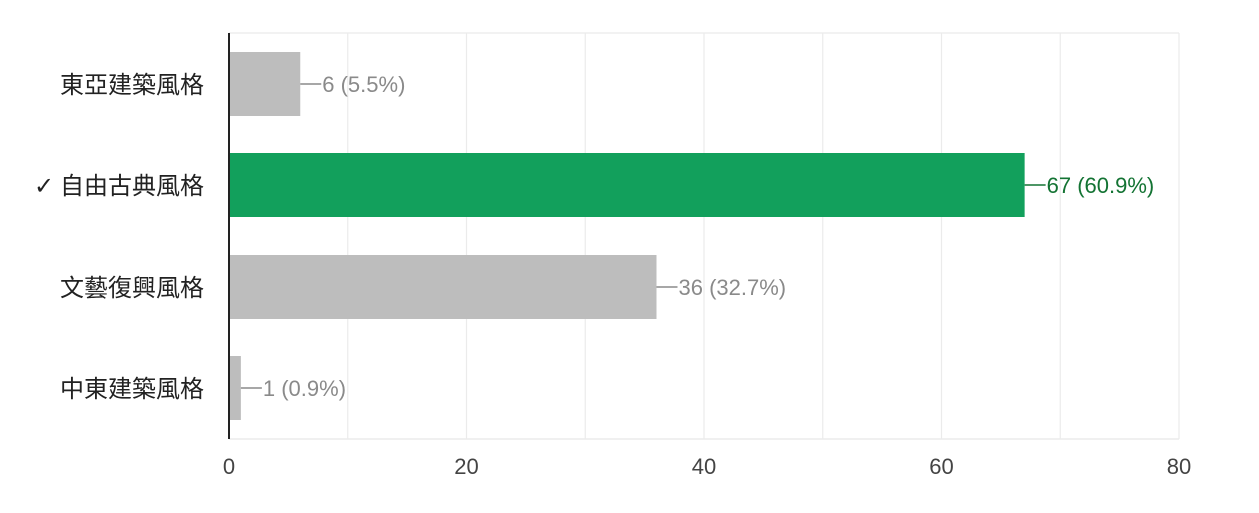 The width and height of the screenshot is (1259, 513). What do you see at coordinates (304, 388) in the screenshot?
I see `data-label-4: 1 (0.9%)` at bounding box center [304, 388].